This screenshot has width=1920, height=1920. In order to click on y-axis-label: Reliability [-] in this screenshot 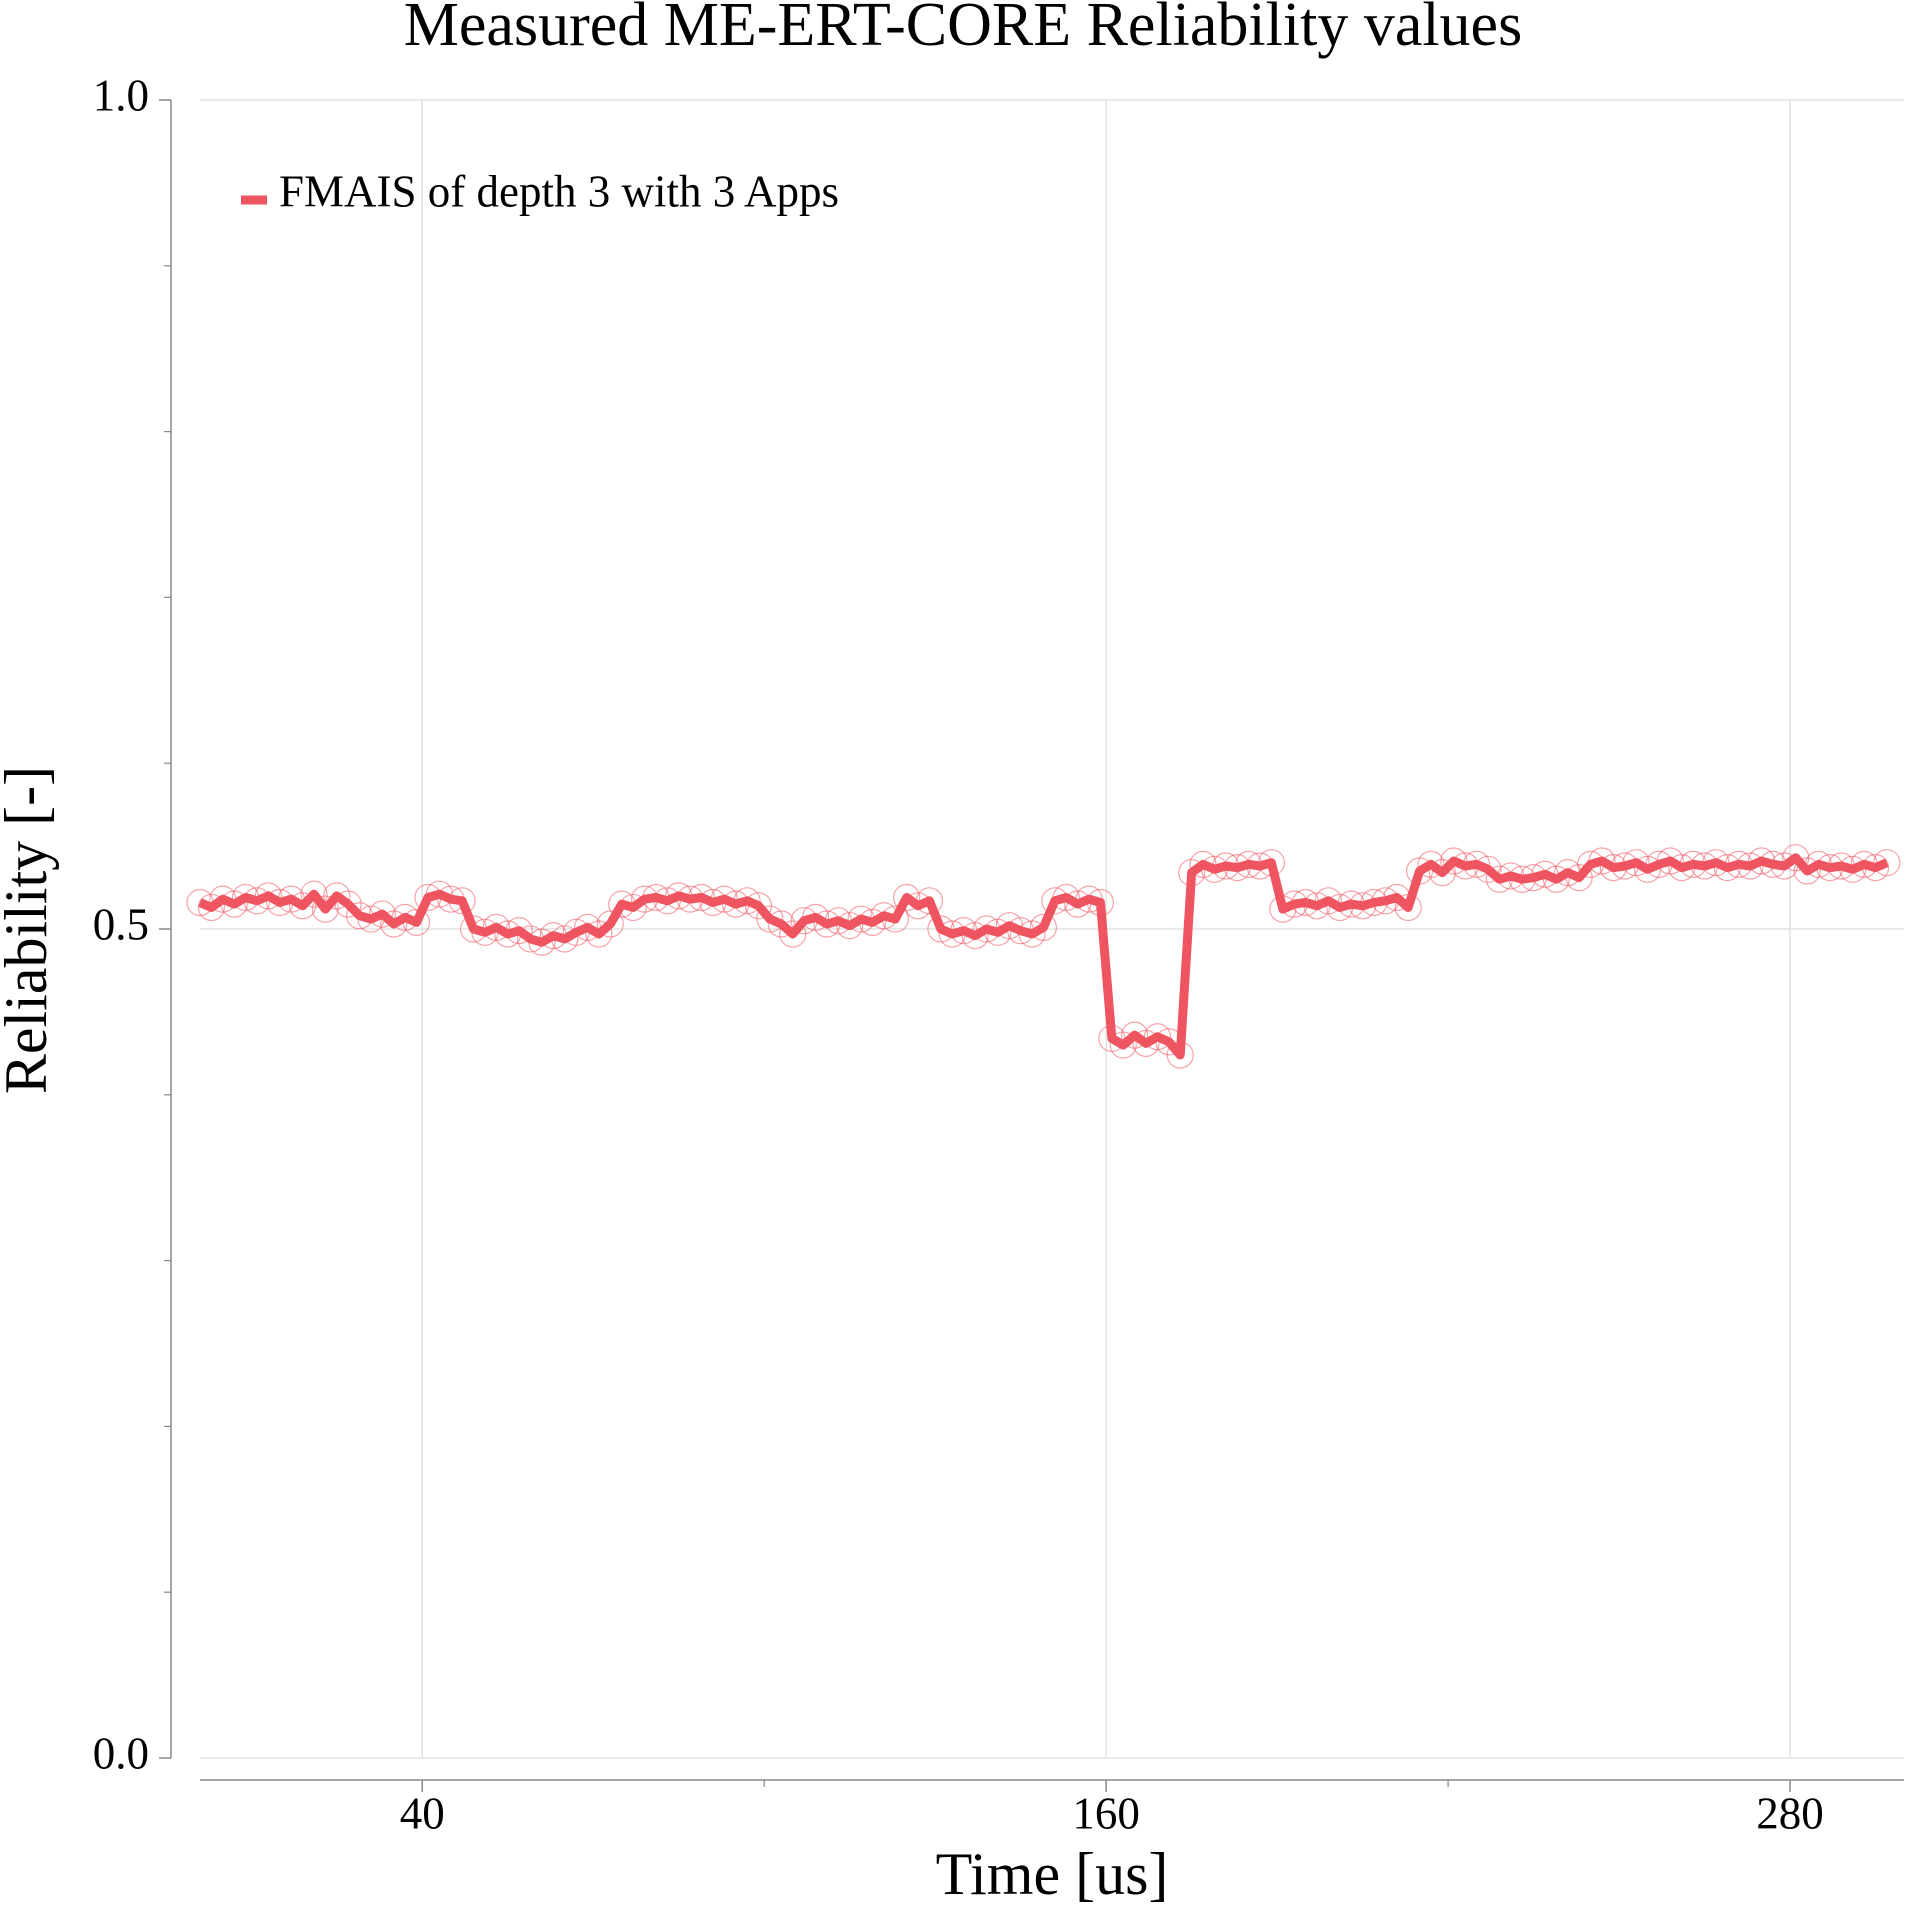, I will do `click(29, 930)`.